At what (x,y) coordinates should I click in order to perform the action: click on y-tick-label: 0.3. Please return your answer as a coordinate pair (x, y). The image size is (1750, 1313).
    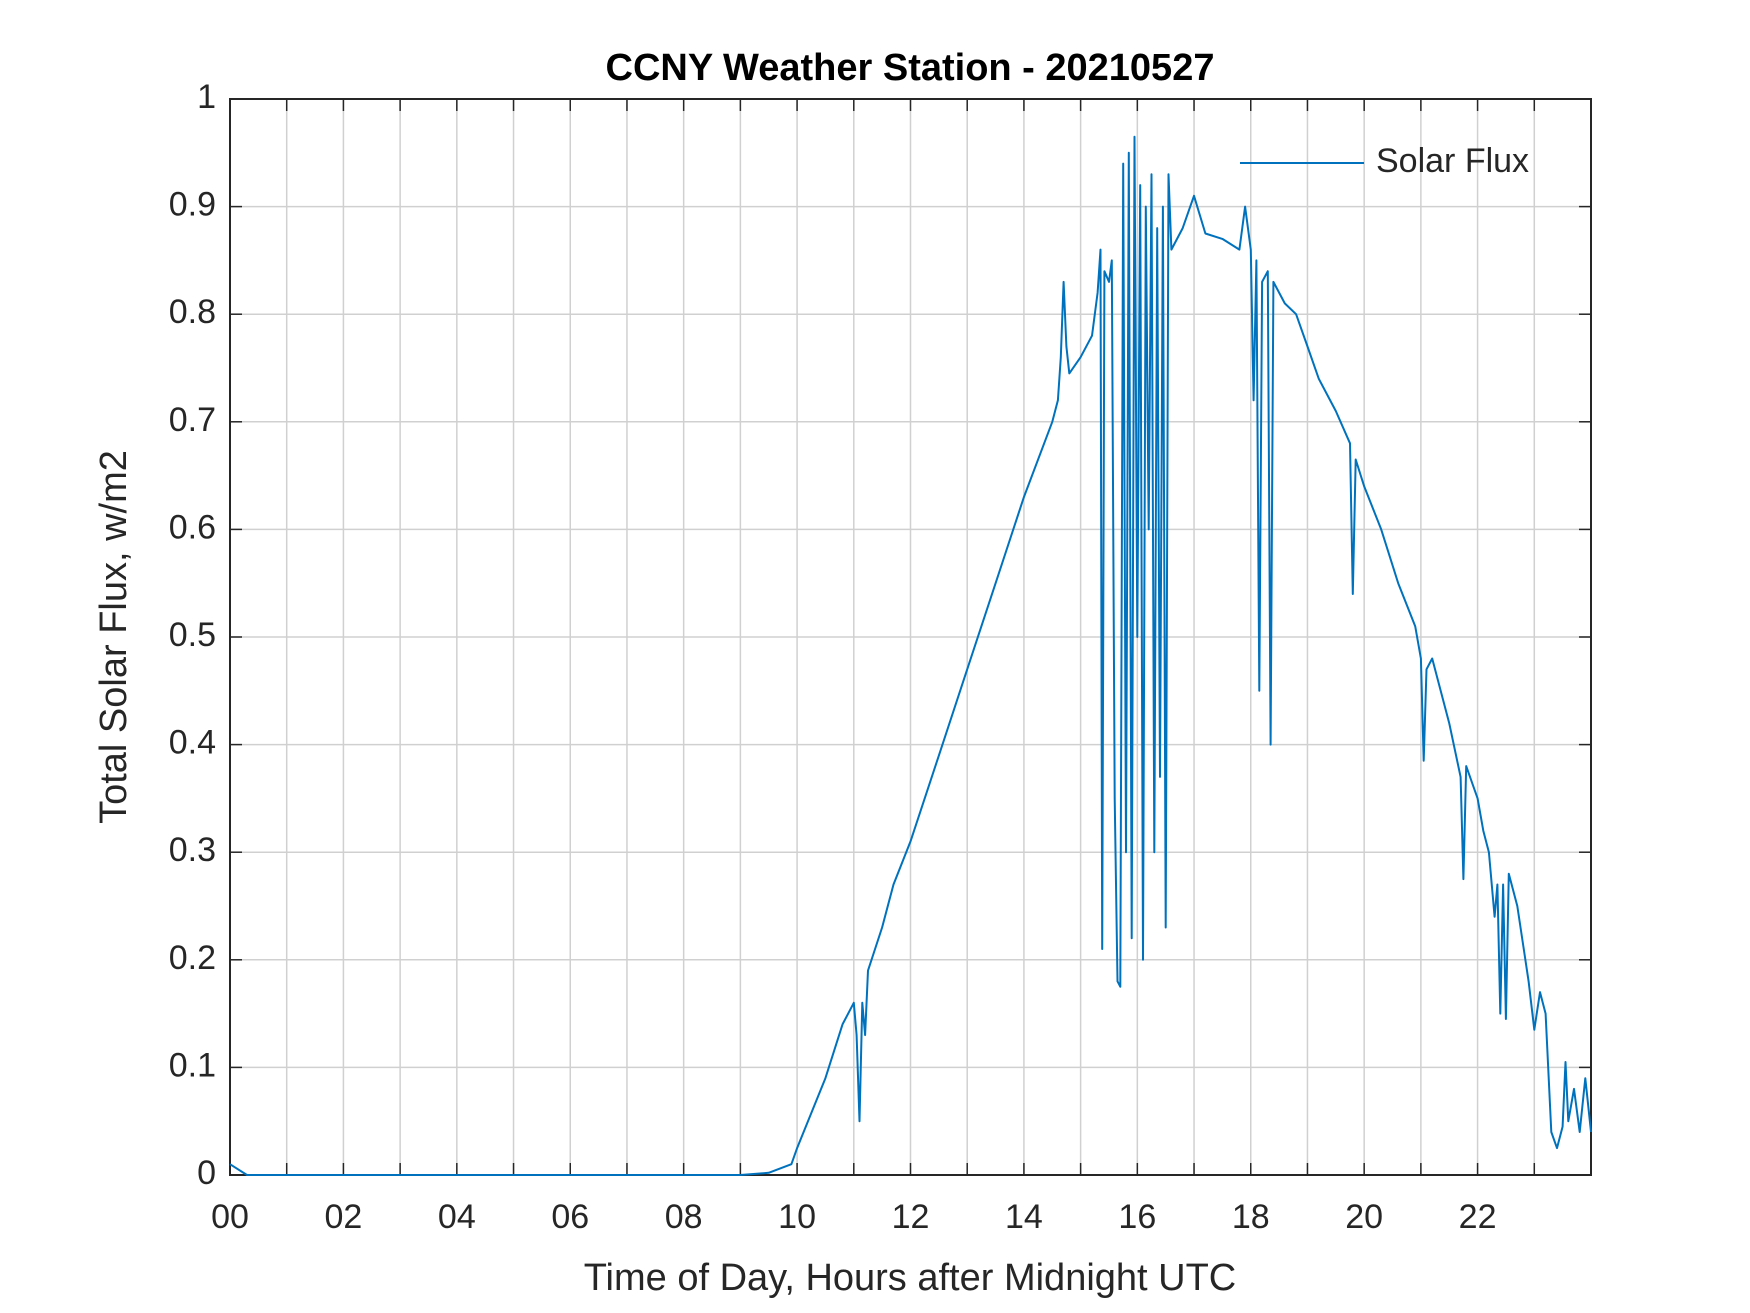
    Looking at the image, I should click on (192, 850).